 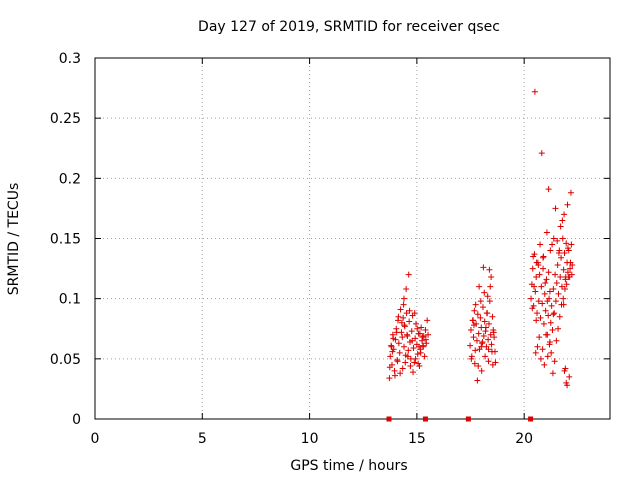 I want to click on x-tick-label: 15, so click(x=417, y=439).